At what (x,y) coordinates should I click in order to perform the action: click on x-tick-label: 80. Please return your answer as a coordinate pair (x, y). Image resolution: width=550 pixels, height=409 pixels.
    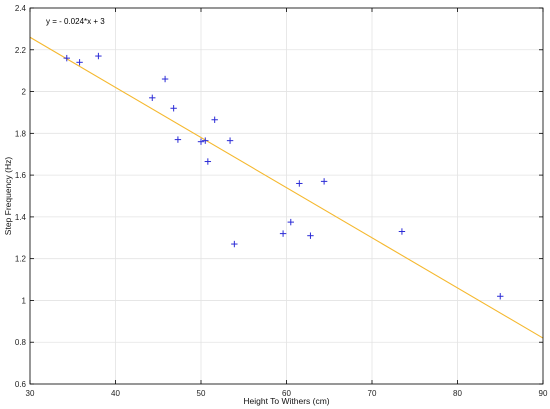
    Looking at the image, I should click on (457, 393).